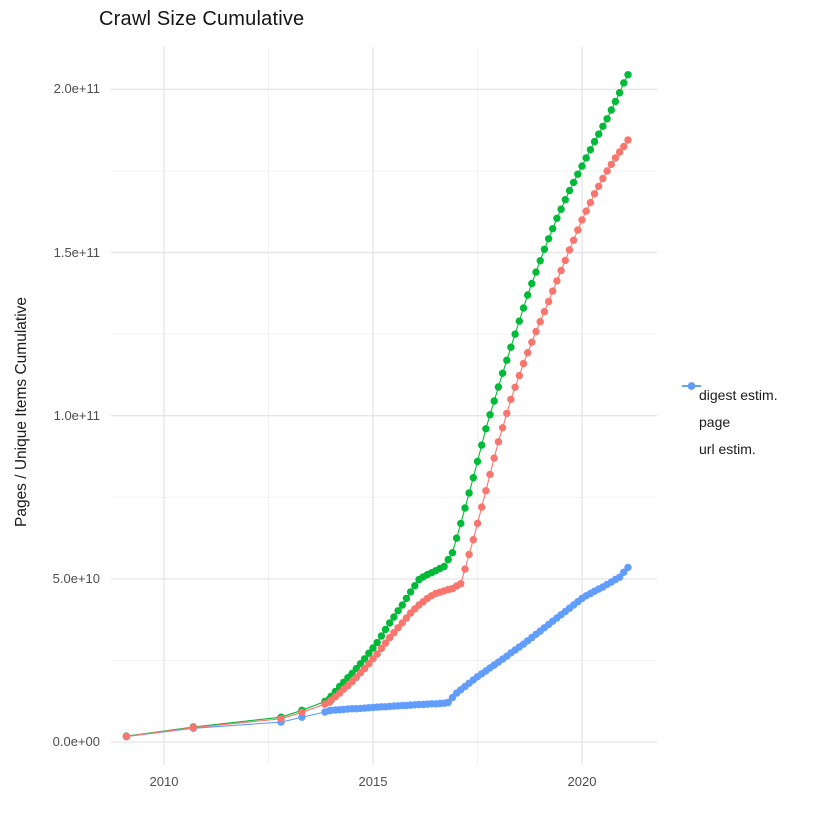  Describe the element at coordinates (76, 741) in the screenshot. I see `y-tick-label: 0.0e+00` at that location.